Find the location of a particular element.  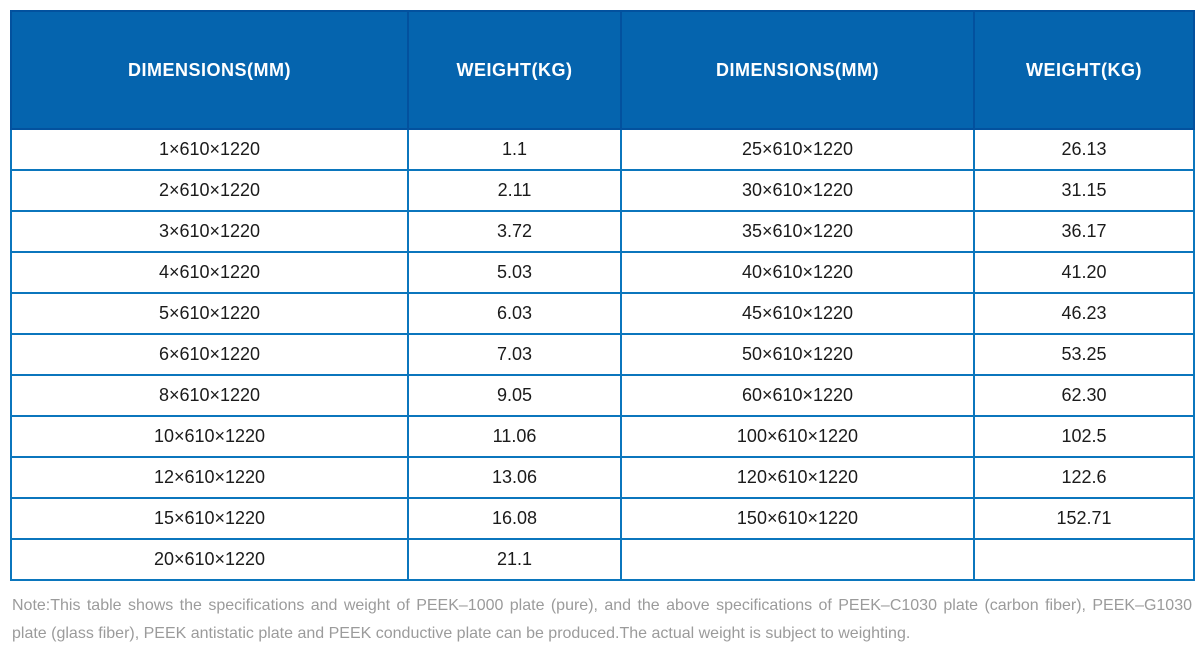

dimensions-cell: 50×610×1220 is located at coordinates (797, 354).